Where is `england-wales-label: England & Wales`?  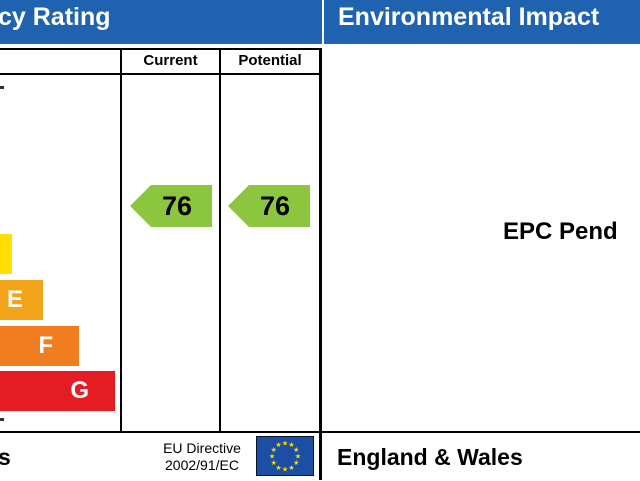 england-wales-label: England & Wales is located at coordinates (430, 457).